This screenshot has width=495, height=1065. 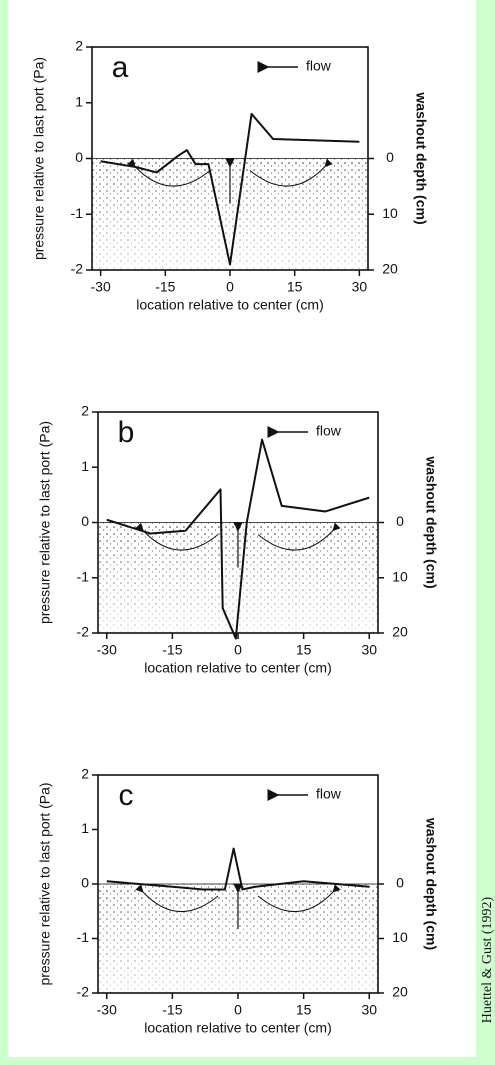 I want to click on panel-letter: c, so click(x=126, y=795).